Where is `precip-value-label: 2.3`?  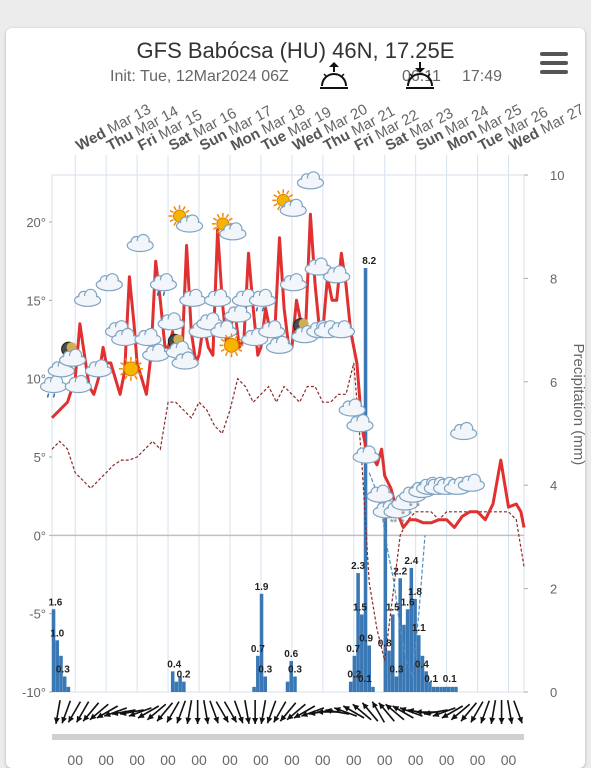 precip-value-label: 2.3 is located at coordinates (358, 566).